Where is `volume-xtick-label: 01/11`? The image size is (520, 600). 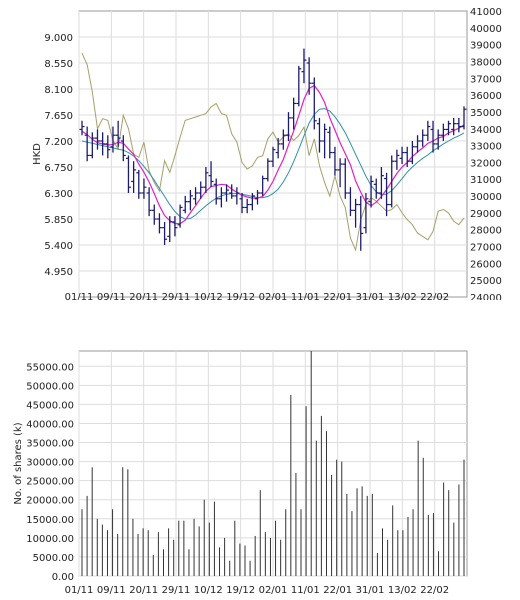
volume-xtick-label: 01/11 is located at coordinates (79, 590).